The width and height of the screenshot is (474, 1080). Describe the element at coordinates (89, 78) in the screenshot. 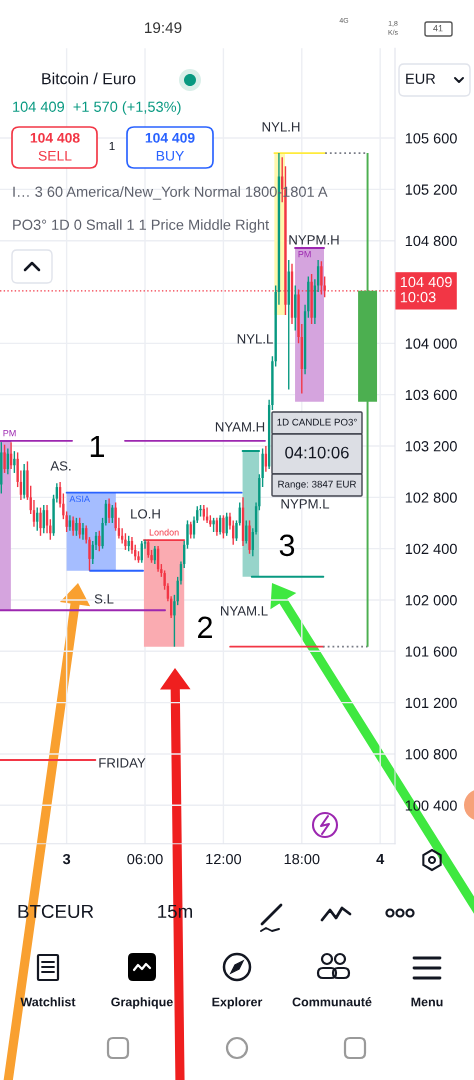

I see `text: Bitcoin / Euro` at that location.